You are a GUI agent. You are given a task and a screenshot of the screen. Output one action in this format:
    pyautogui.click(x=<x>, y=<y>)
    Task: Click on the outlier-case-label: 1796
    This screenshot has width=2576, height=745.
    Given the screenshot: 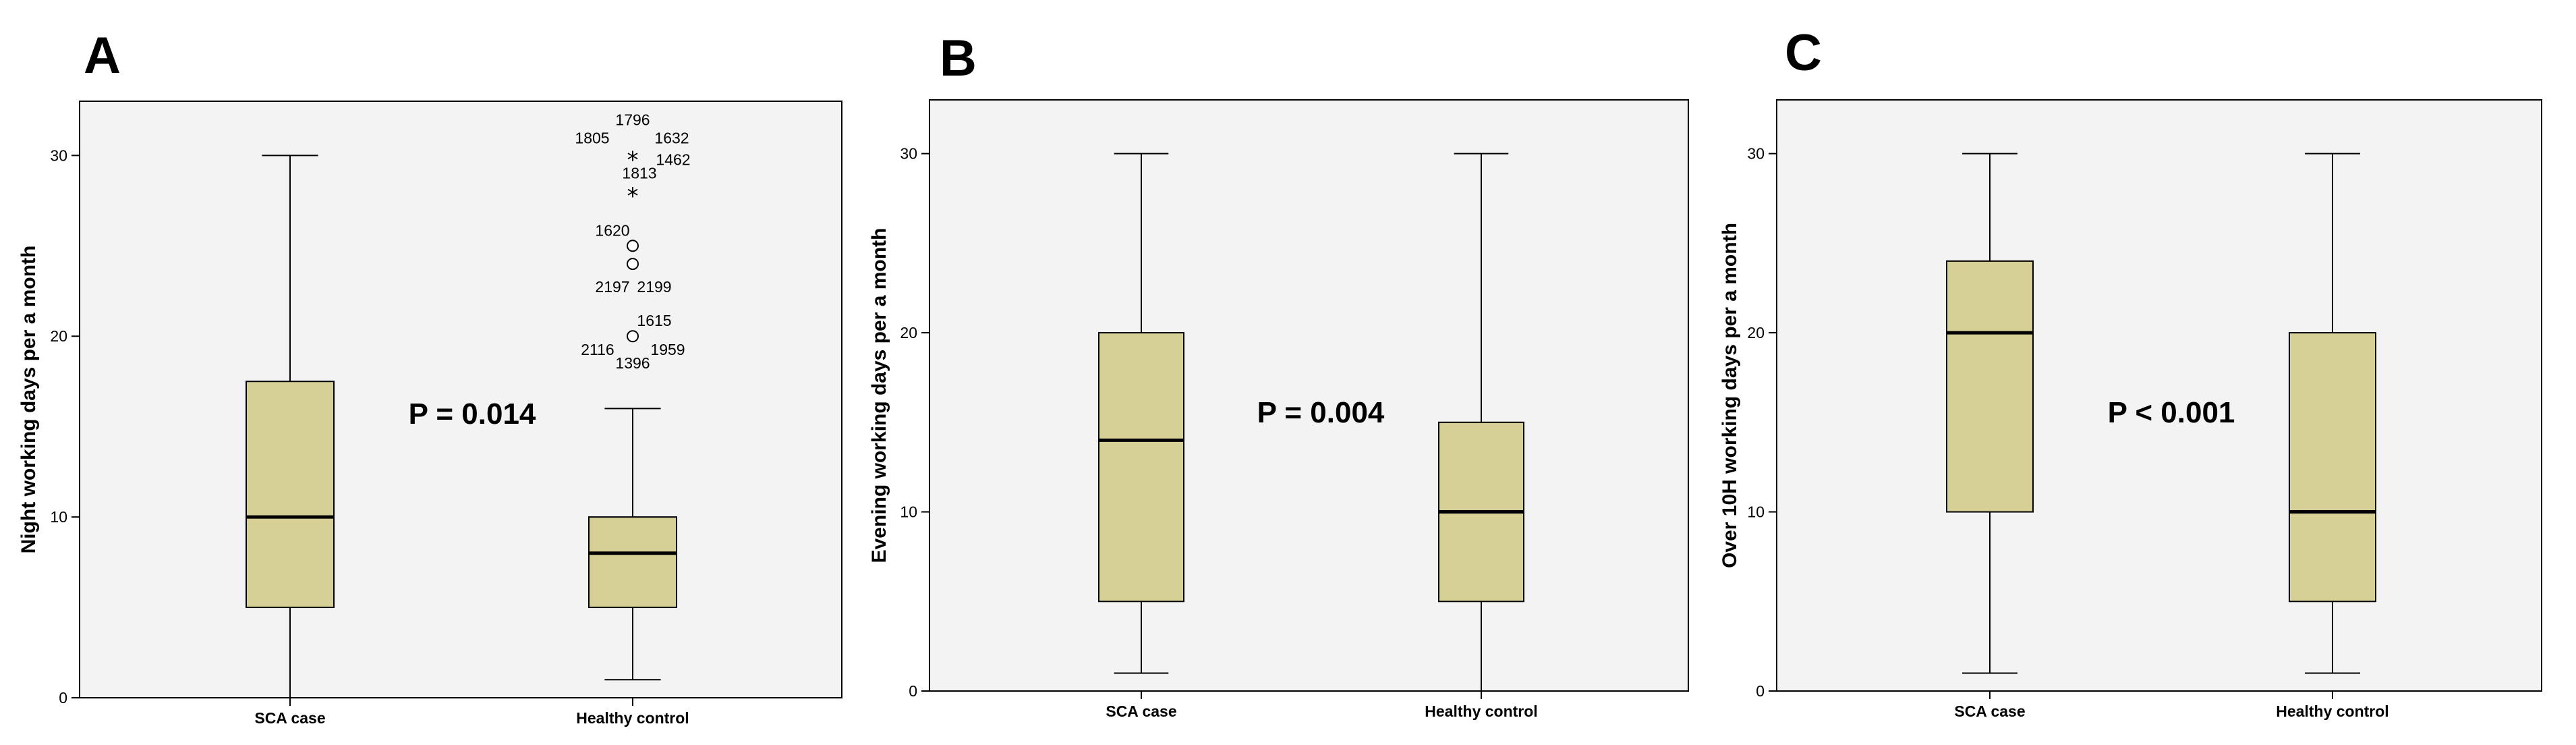 What is the action you would take?
    pyautogui.click(x=632, y=120)
    